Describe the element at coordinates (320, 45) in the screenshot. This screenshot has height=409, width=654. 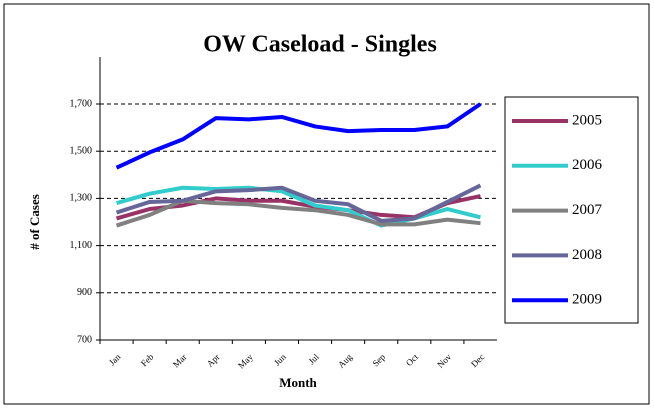
I see `chart-title: OW Caseload - Singles` at that location.